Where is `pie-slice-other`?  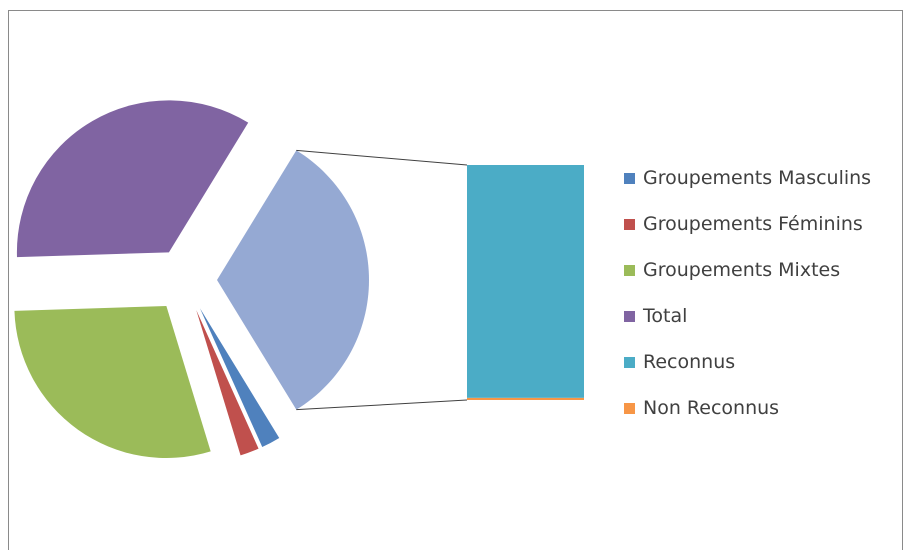
pie-slice-other is located at coordinates (293, 280).